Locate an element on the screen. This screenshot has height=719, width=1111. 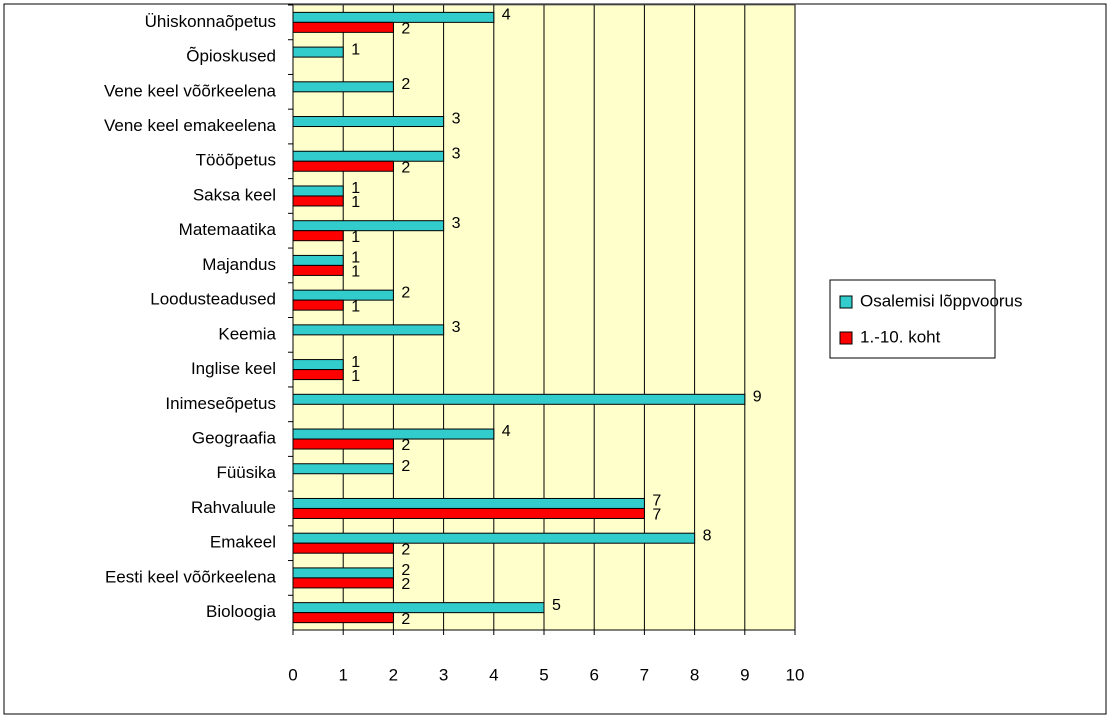
data-label: 9 is located at coordinates (757, 397).